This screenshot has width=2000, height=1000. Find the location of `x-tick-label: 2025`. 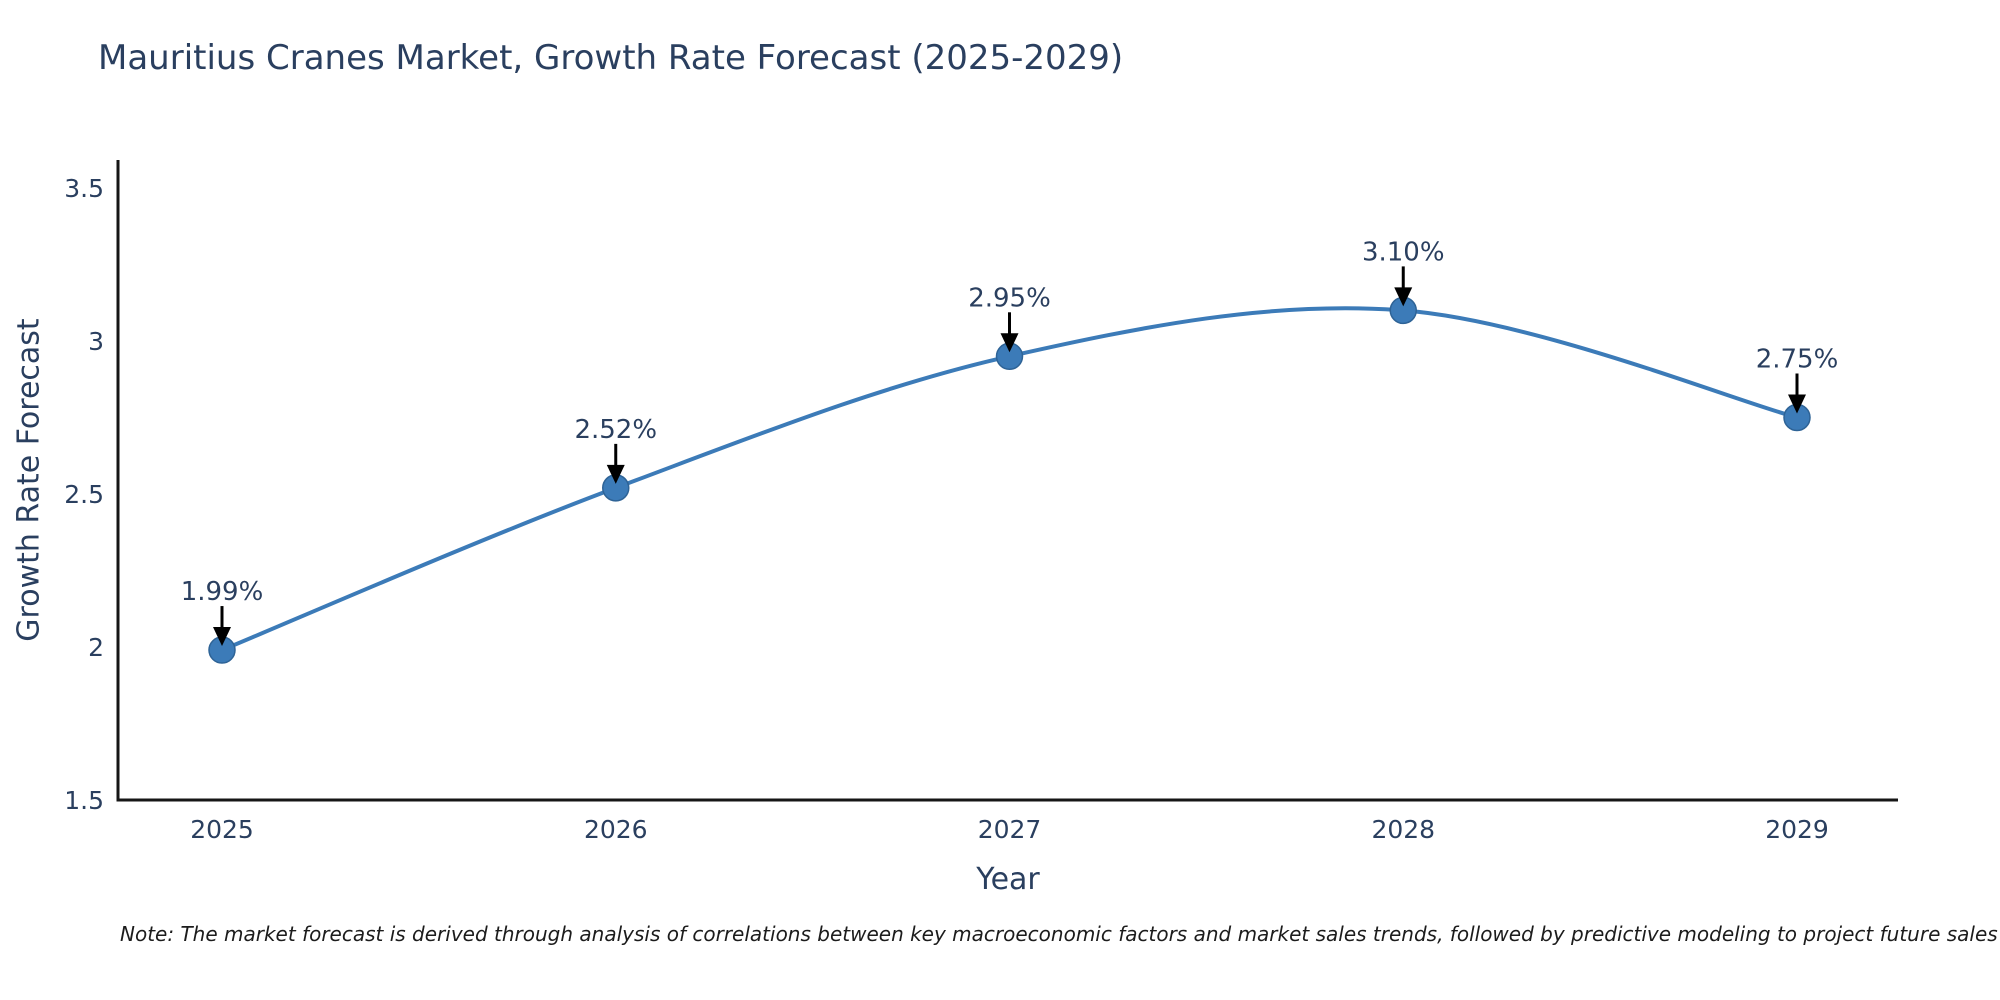

x-tick-label: 2025 is located at coordinates (222, 829).